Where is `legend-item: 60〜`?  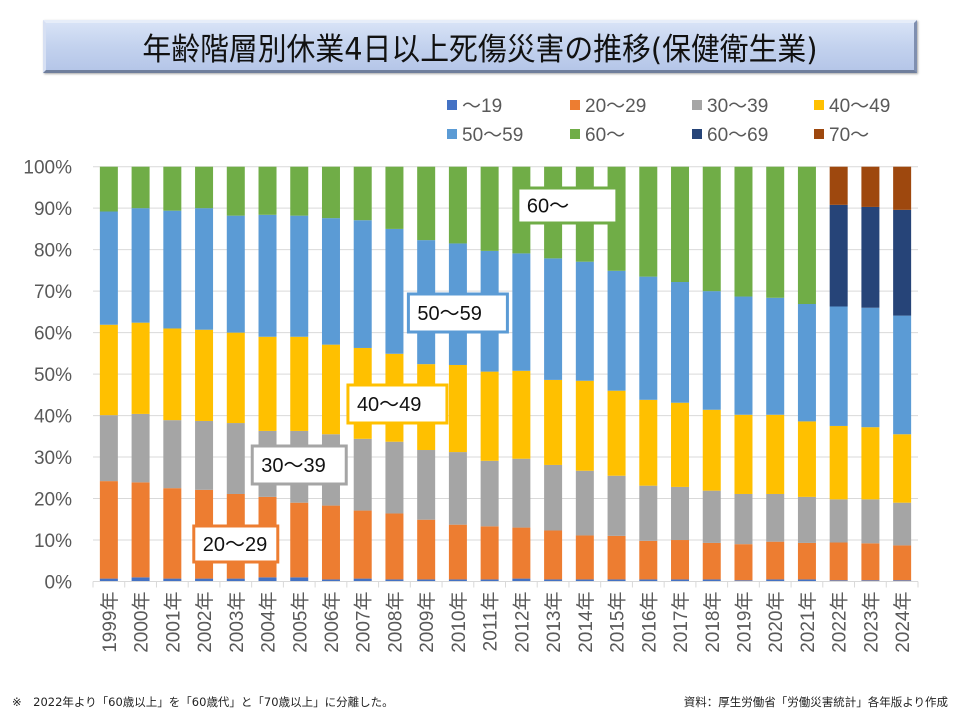 legend-item: 60〜 is located at coordinates (597, 135).